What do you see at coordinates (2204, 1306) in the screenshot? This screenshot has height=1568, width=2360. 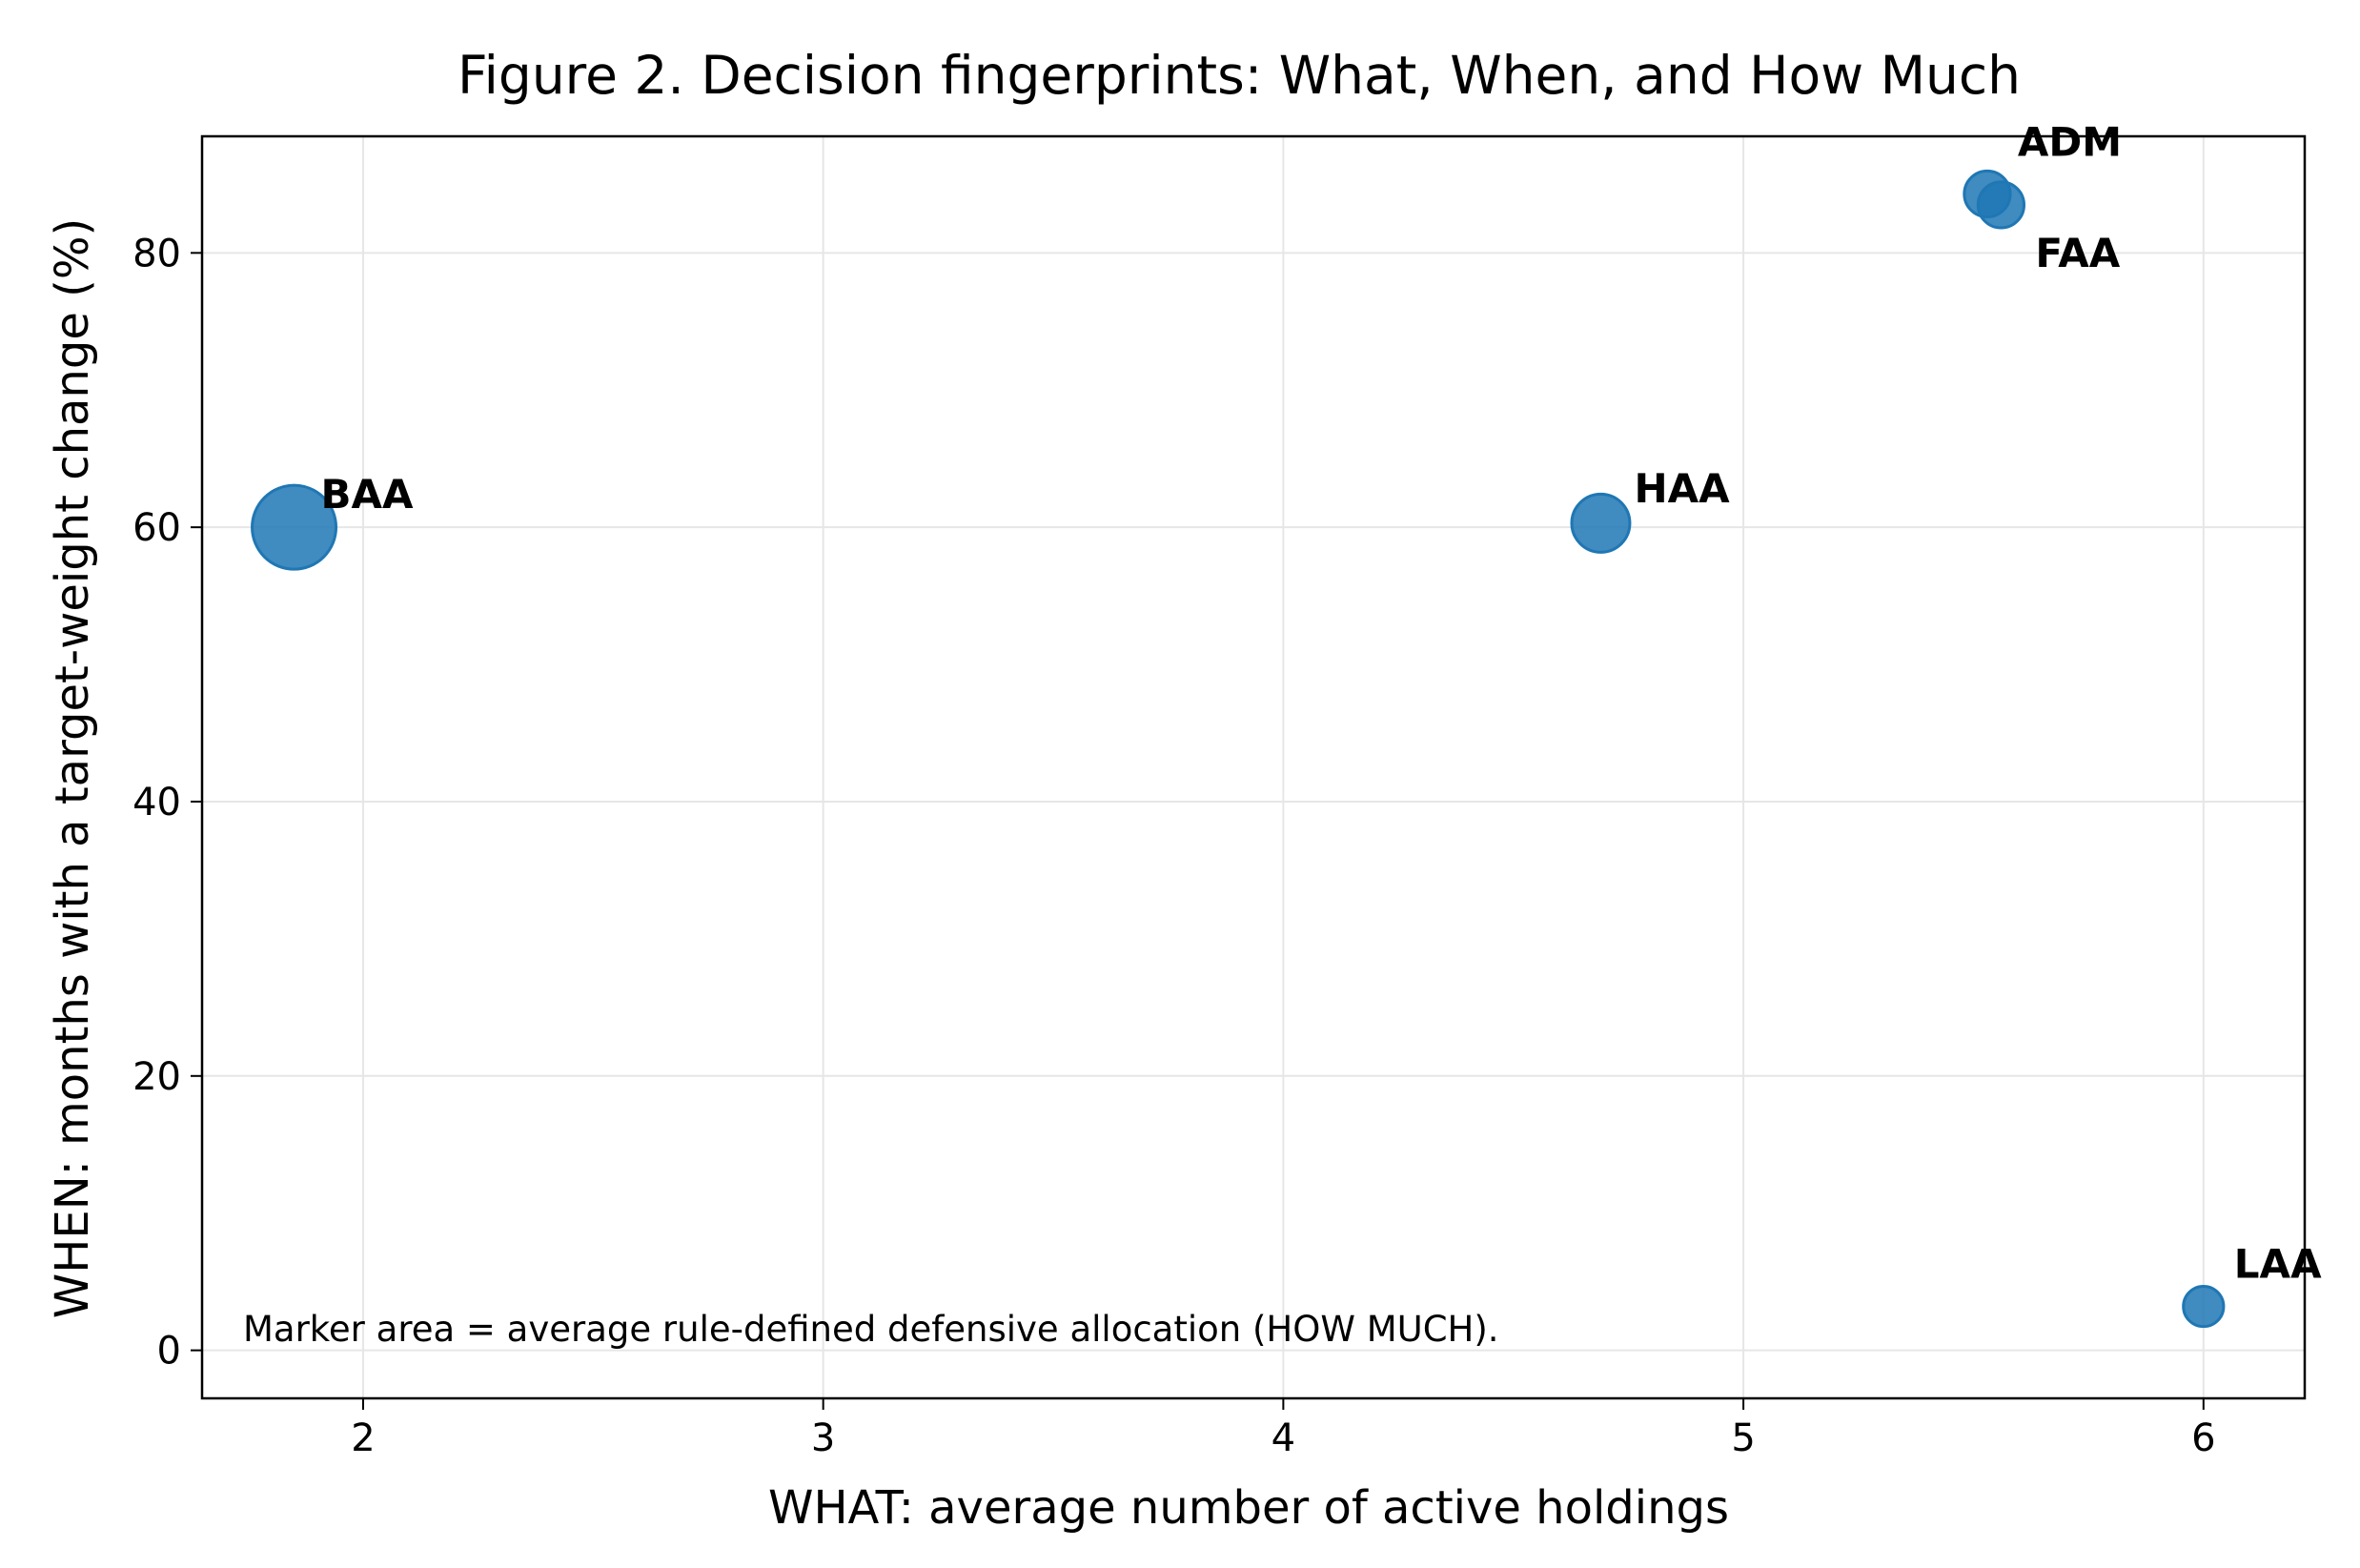 I see `data-point-laa` at bounding box center [2204, 1306].